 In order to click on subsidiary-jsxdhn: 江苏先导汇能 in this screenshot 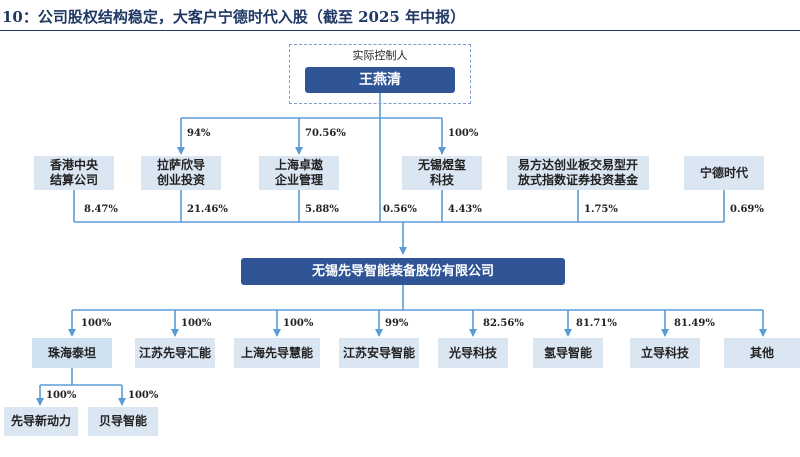, I will do `click(175, 353)`.